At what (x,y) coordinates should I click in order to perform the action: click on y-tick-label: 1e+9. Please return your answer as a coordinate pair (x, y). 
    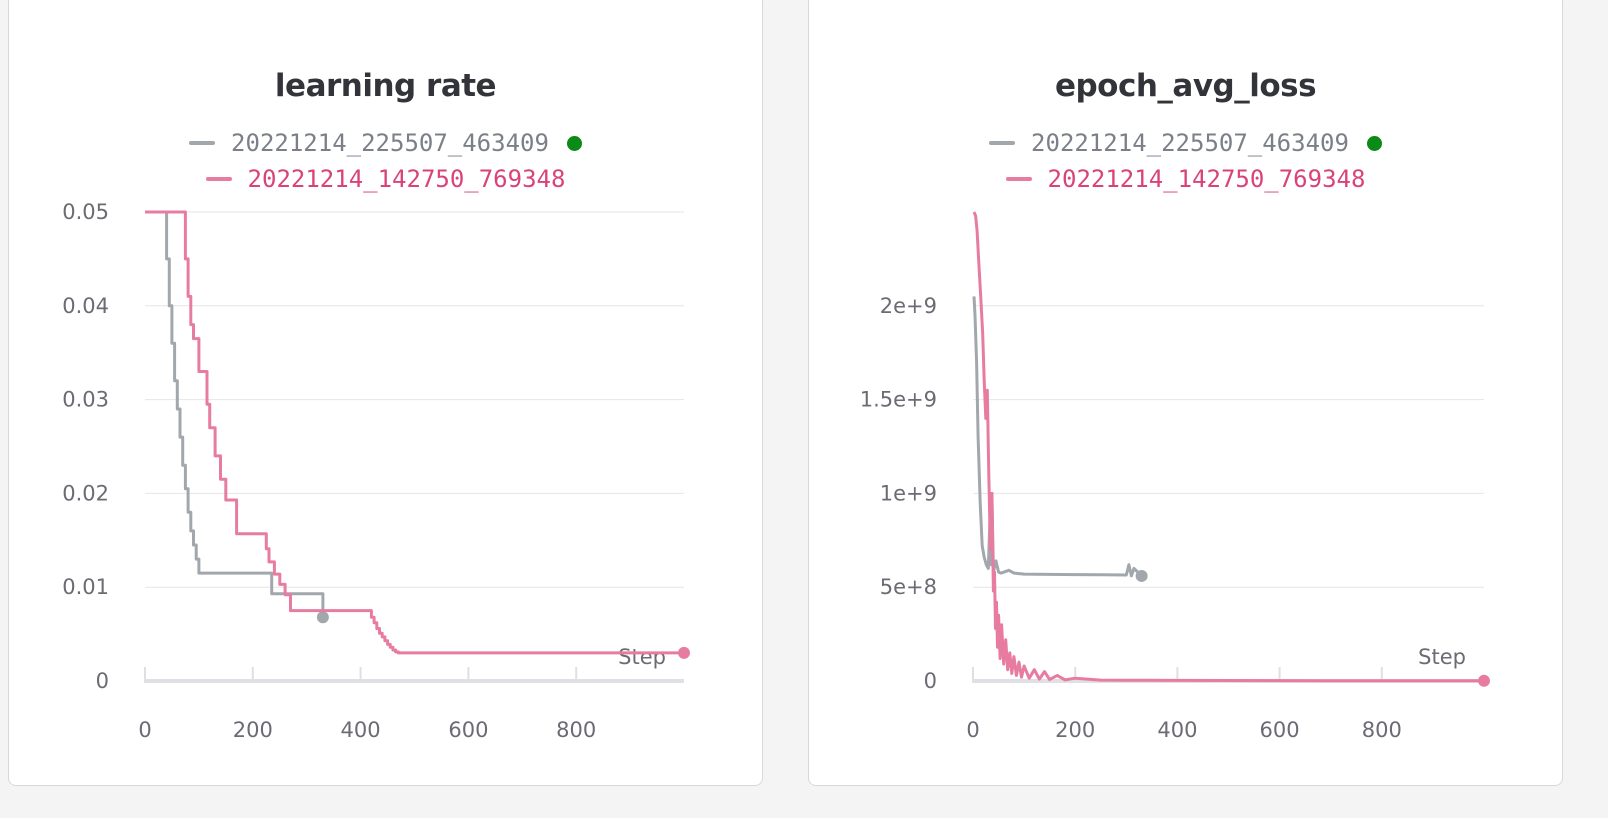
    Looking at the image, I should click on (908, 493).